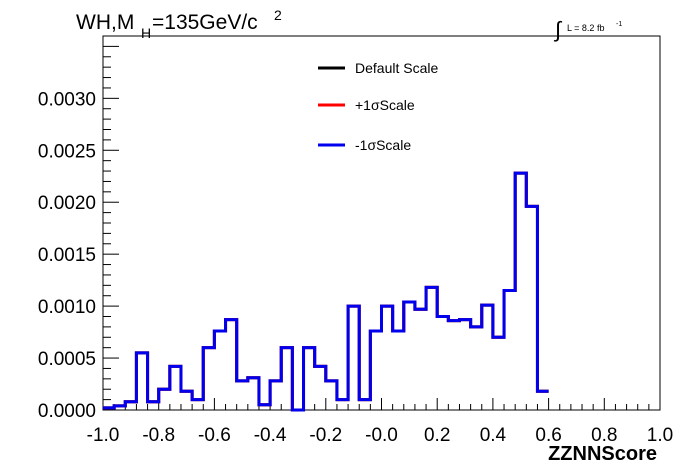  I want to click on y-tick-label: 0.0015, so click(67, 255).